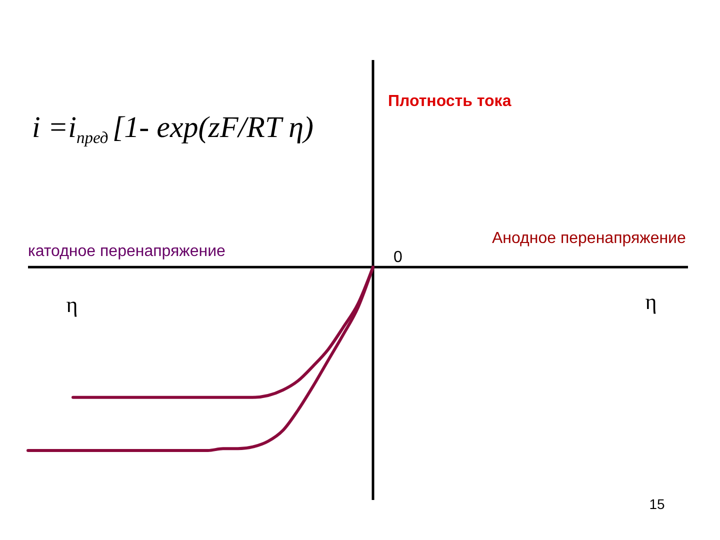  What do you see at coordinates (398, 257) in the screenshot?
I see `text: 0` at bounding box center [398, 257].